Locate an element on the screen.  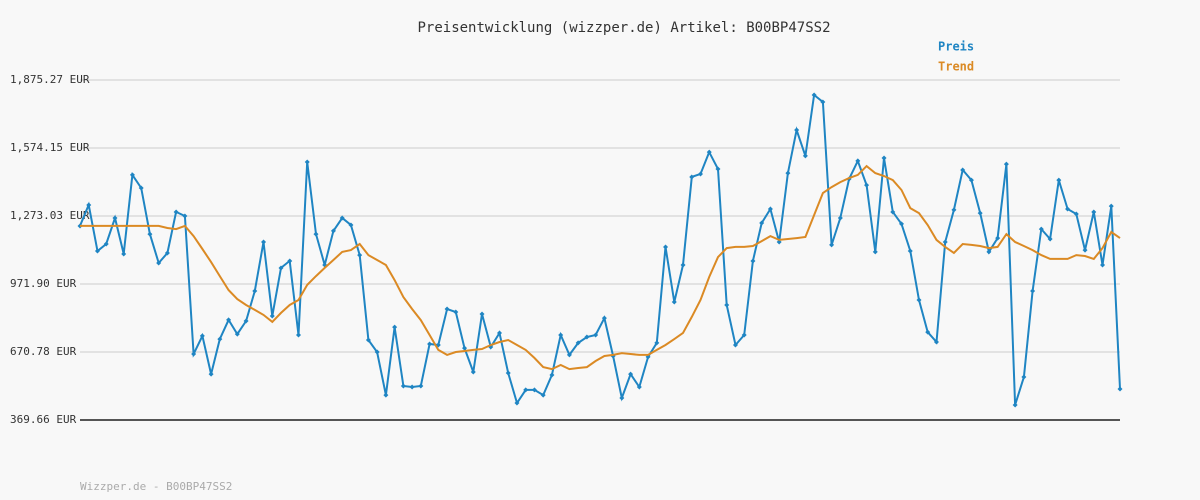
legend-label: Preis is located at coordinates (956, 47).